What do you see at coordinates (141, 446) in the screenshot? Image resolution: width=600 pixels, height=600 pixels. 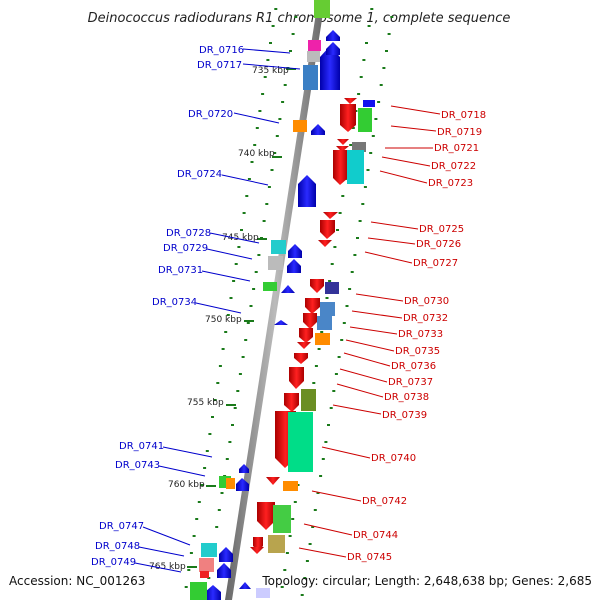 I see `label-DR_0741: DR_0741` at bounding box center [141, 446].